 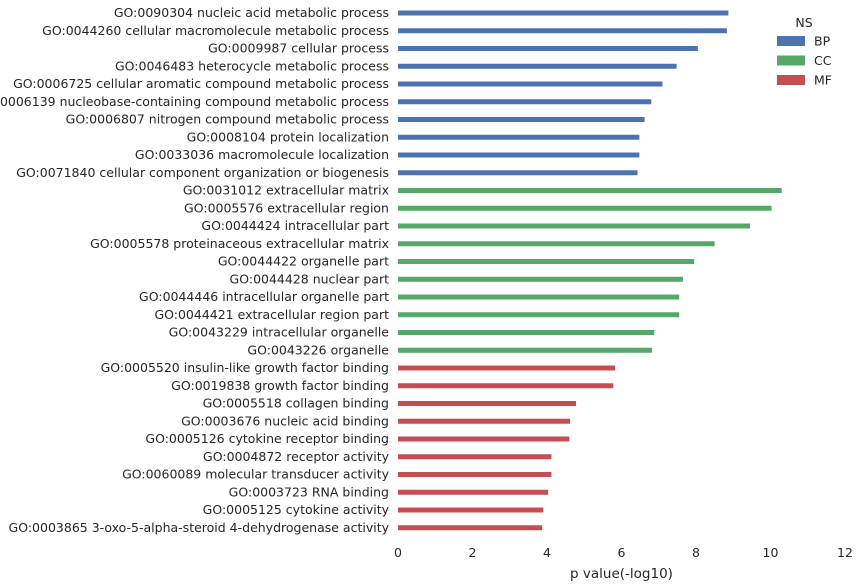 I want to click on x-tick-label: 6, so click(x=622, y=552).